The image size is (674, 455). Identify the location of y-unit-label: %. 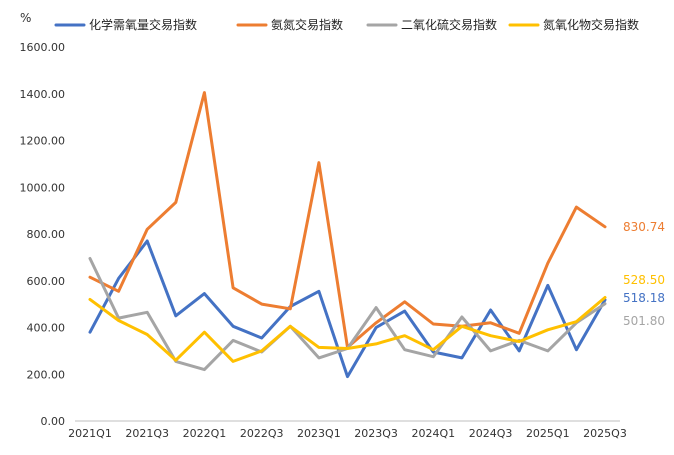
(25, 18).